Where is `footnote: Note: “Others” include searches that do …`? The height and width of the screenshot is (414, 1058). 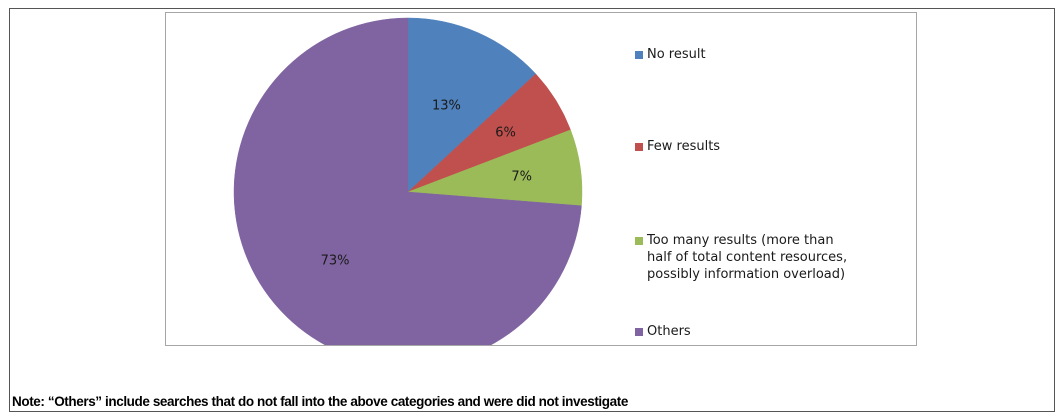
footnote: Note: “Others” include searches that do … is located at coordinates (320, 401).